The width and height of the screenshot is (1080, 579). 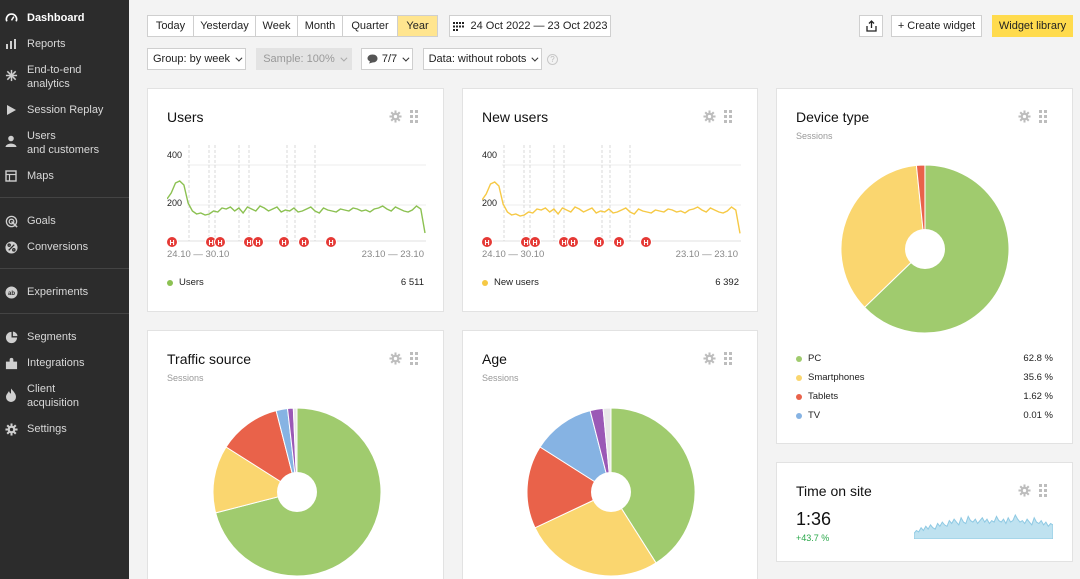 What do you see at coordinates (191, 59) in the screenshot?
I see `group-dropdown-label: Group: by week` at bounding box center [191, 59].